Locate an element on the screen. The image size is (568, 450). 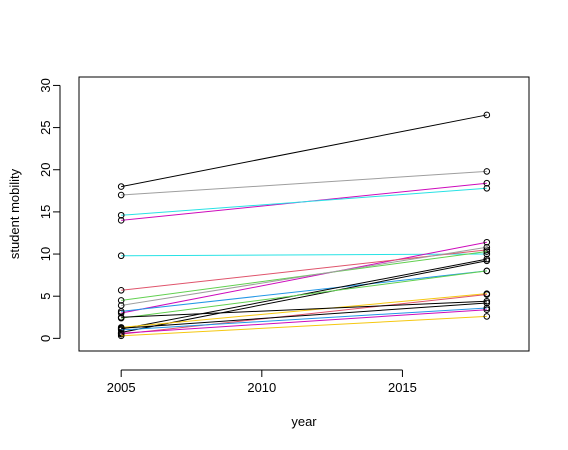
y-tick-label: 15 is located at coordinates (45, 212).